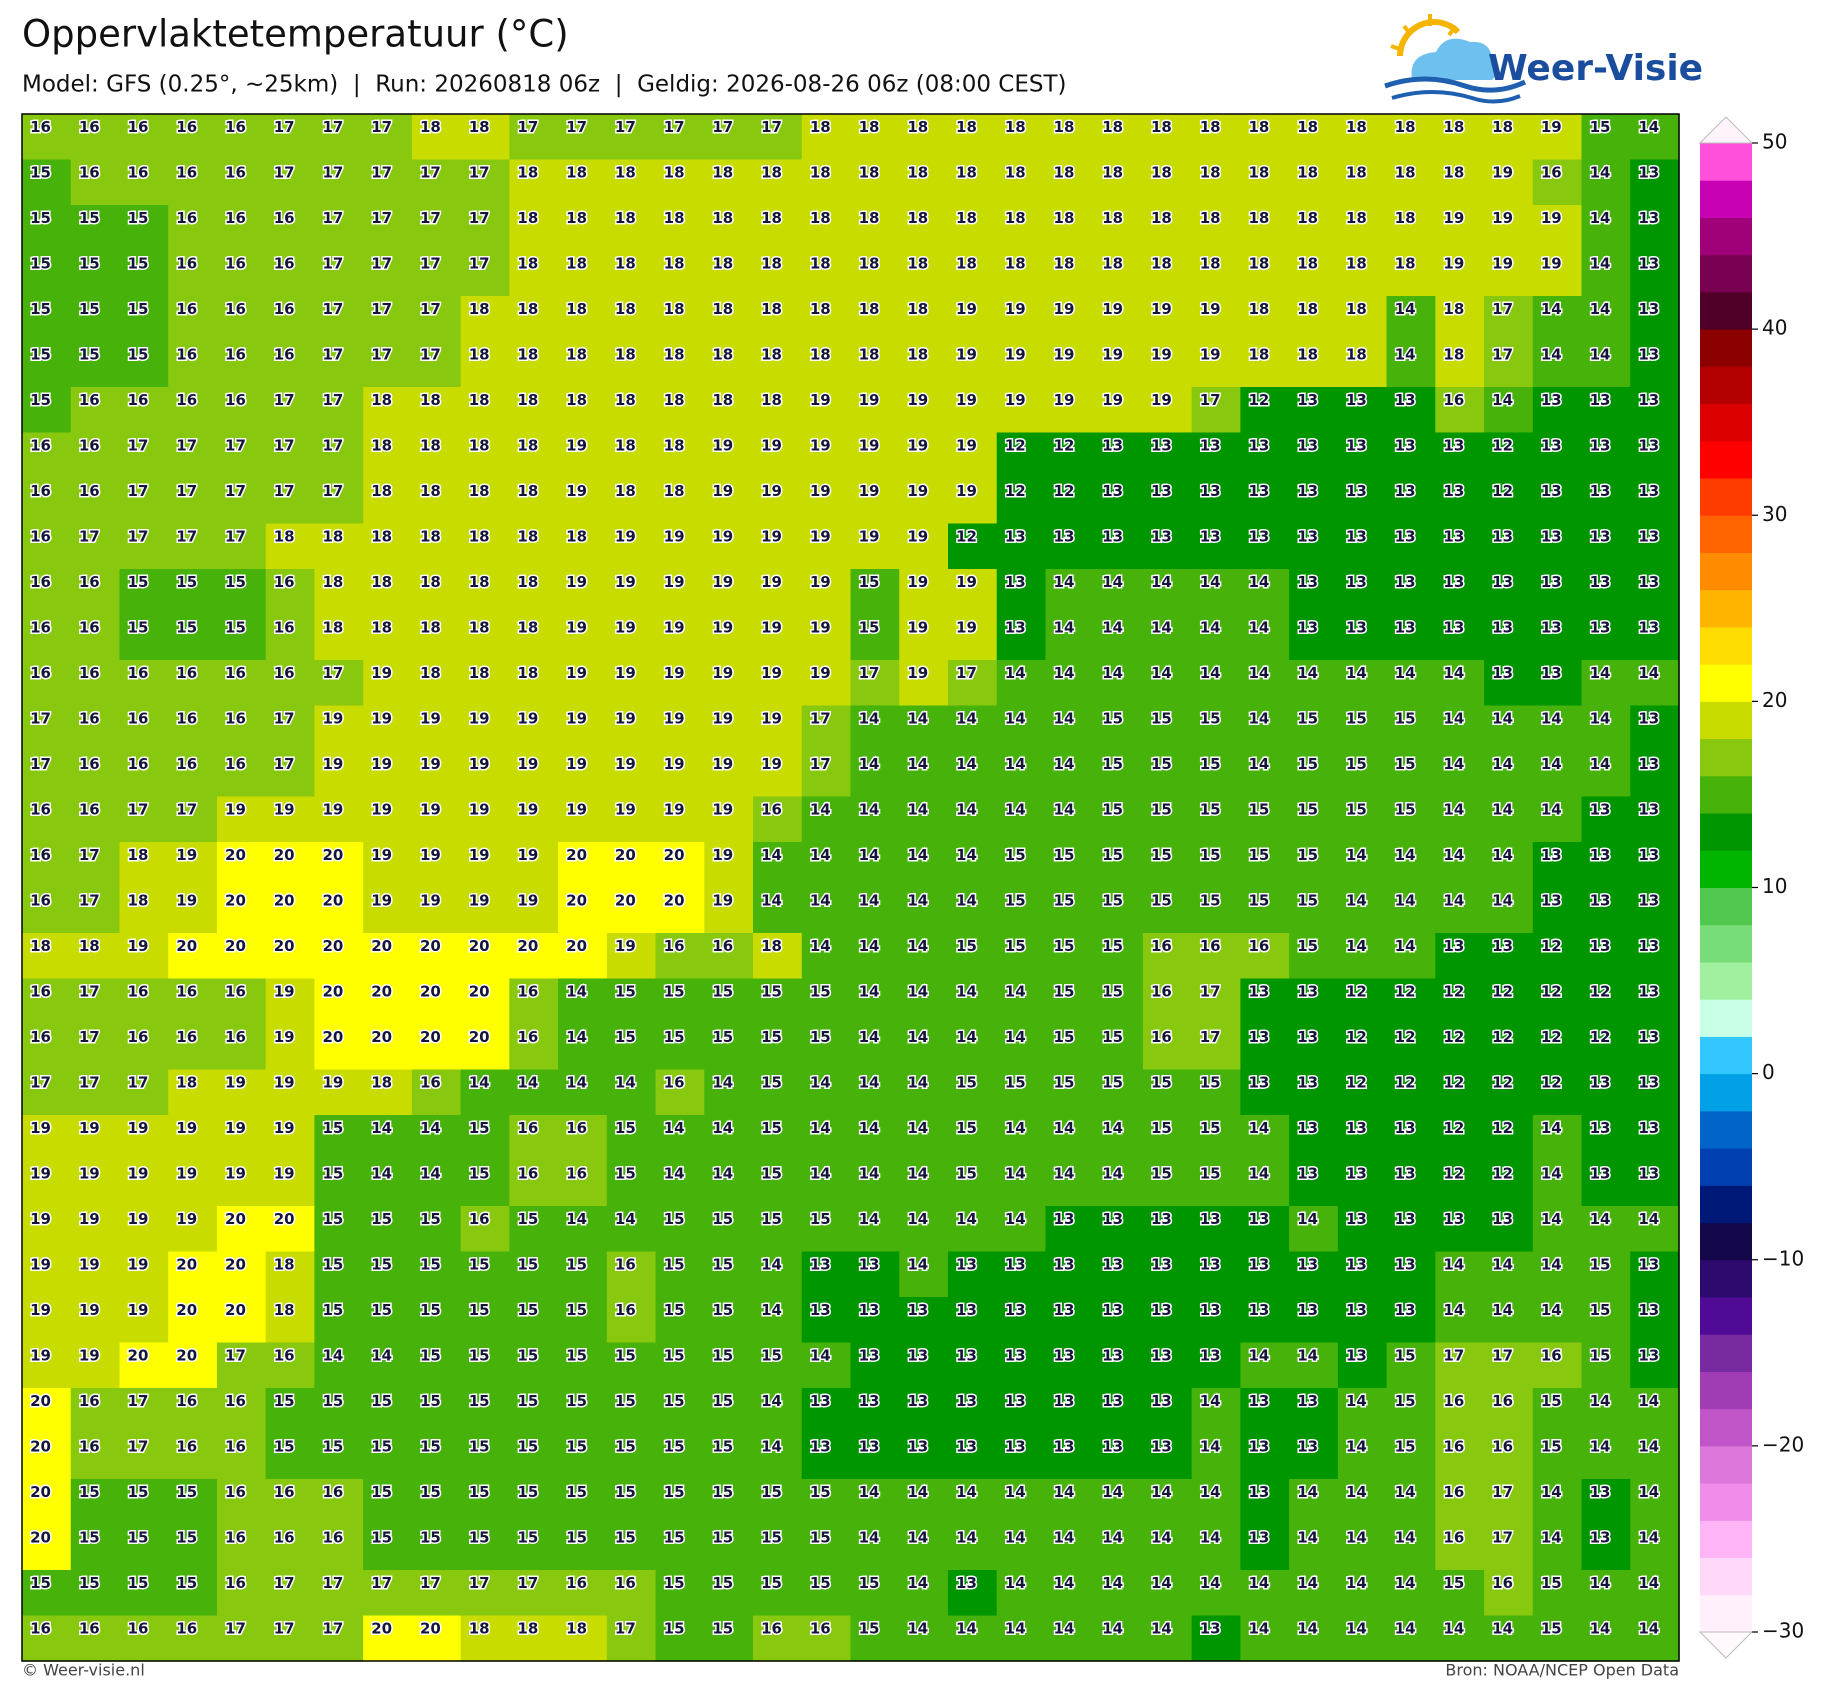 This screenshot has height=1681, width=1824. I want to click on colorbar-tick-label: −10, so click(1783, 1258).